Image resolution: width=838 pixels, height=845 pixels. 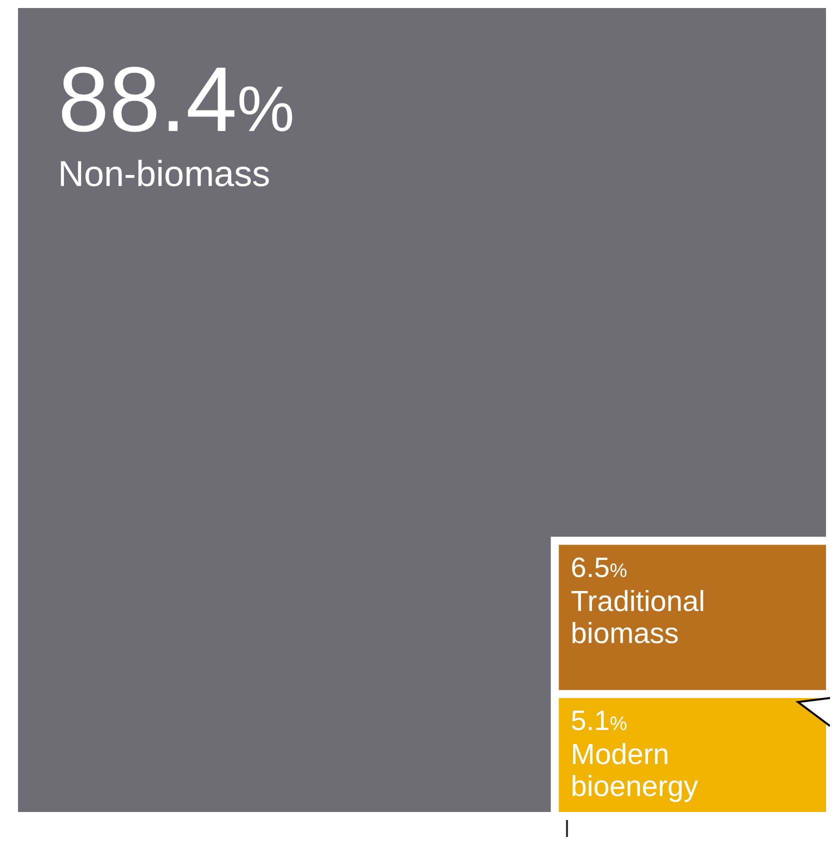 What do you see at coordinates (638, 618) in the screenshot?
I see `category-label: Traditional biomass` at bounding box center [638, 618].